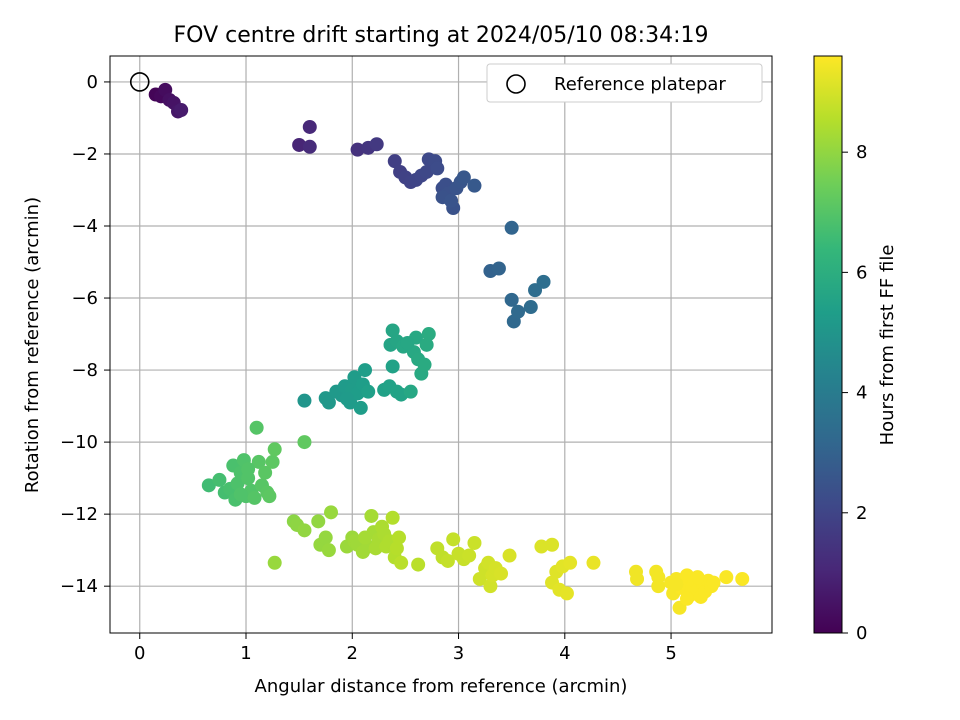  Describe the element at coordinates (84, 154) in the screenshot. I see `y-tick-label: −2` at that location.